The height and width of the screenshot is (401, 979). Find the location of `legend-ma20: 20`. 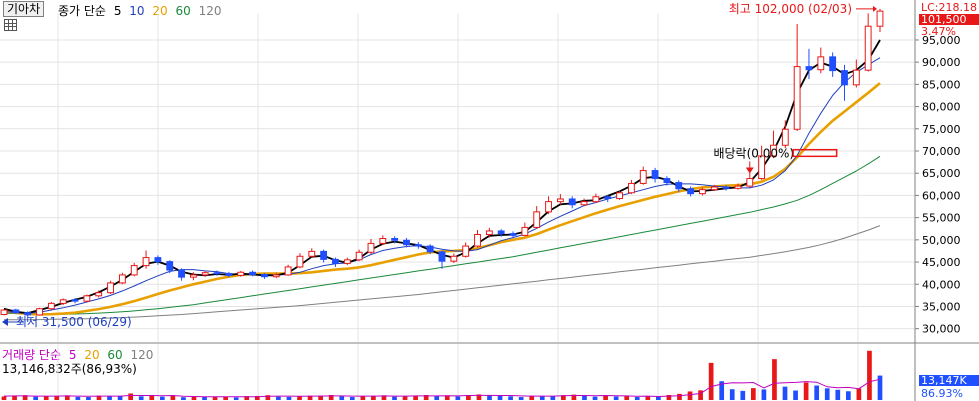

legend-ma20: 20 is located at coordinates (160, 11).